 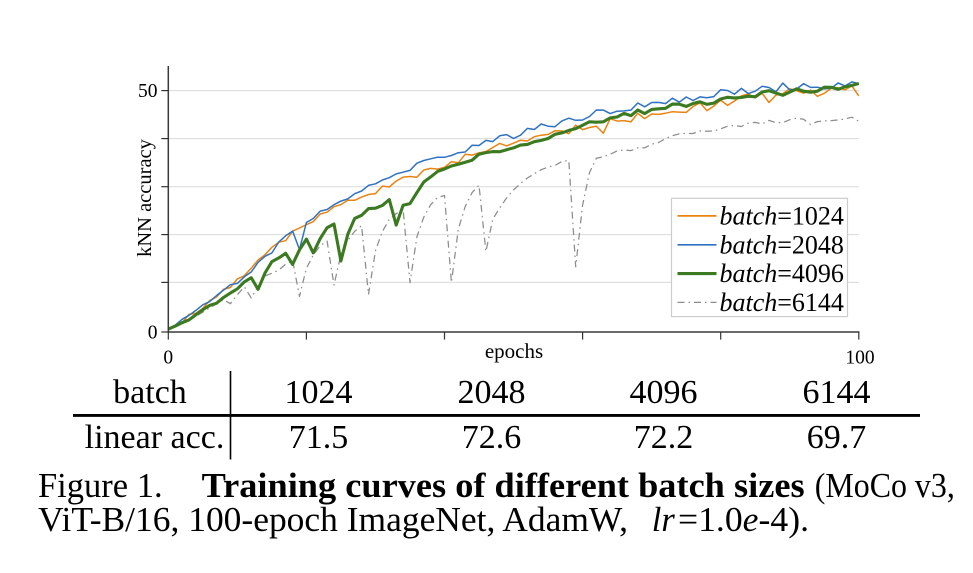 What do you see at coordinates (155, 437) in the screenshot?
I see `svg-text: linear acc.` at bounding box center [155, 437].